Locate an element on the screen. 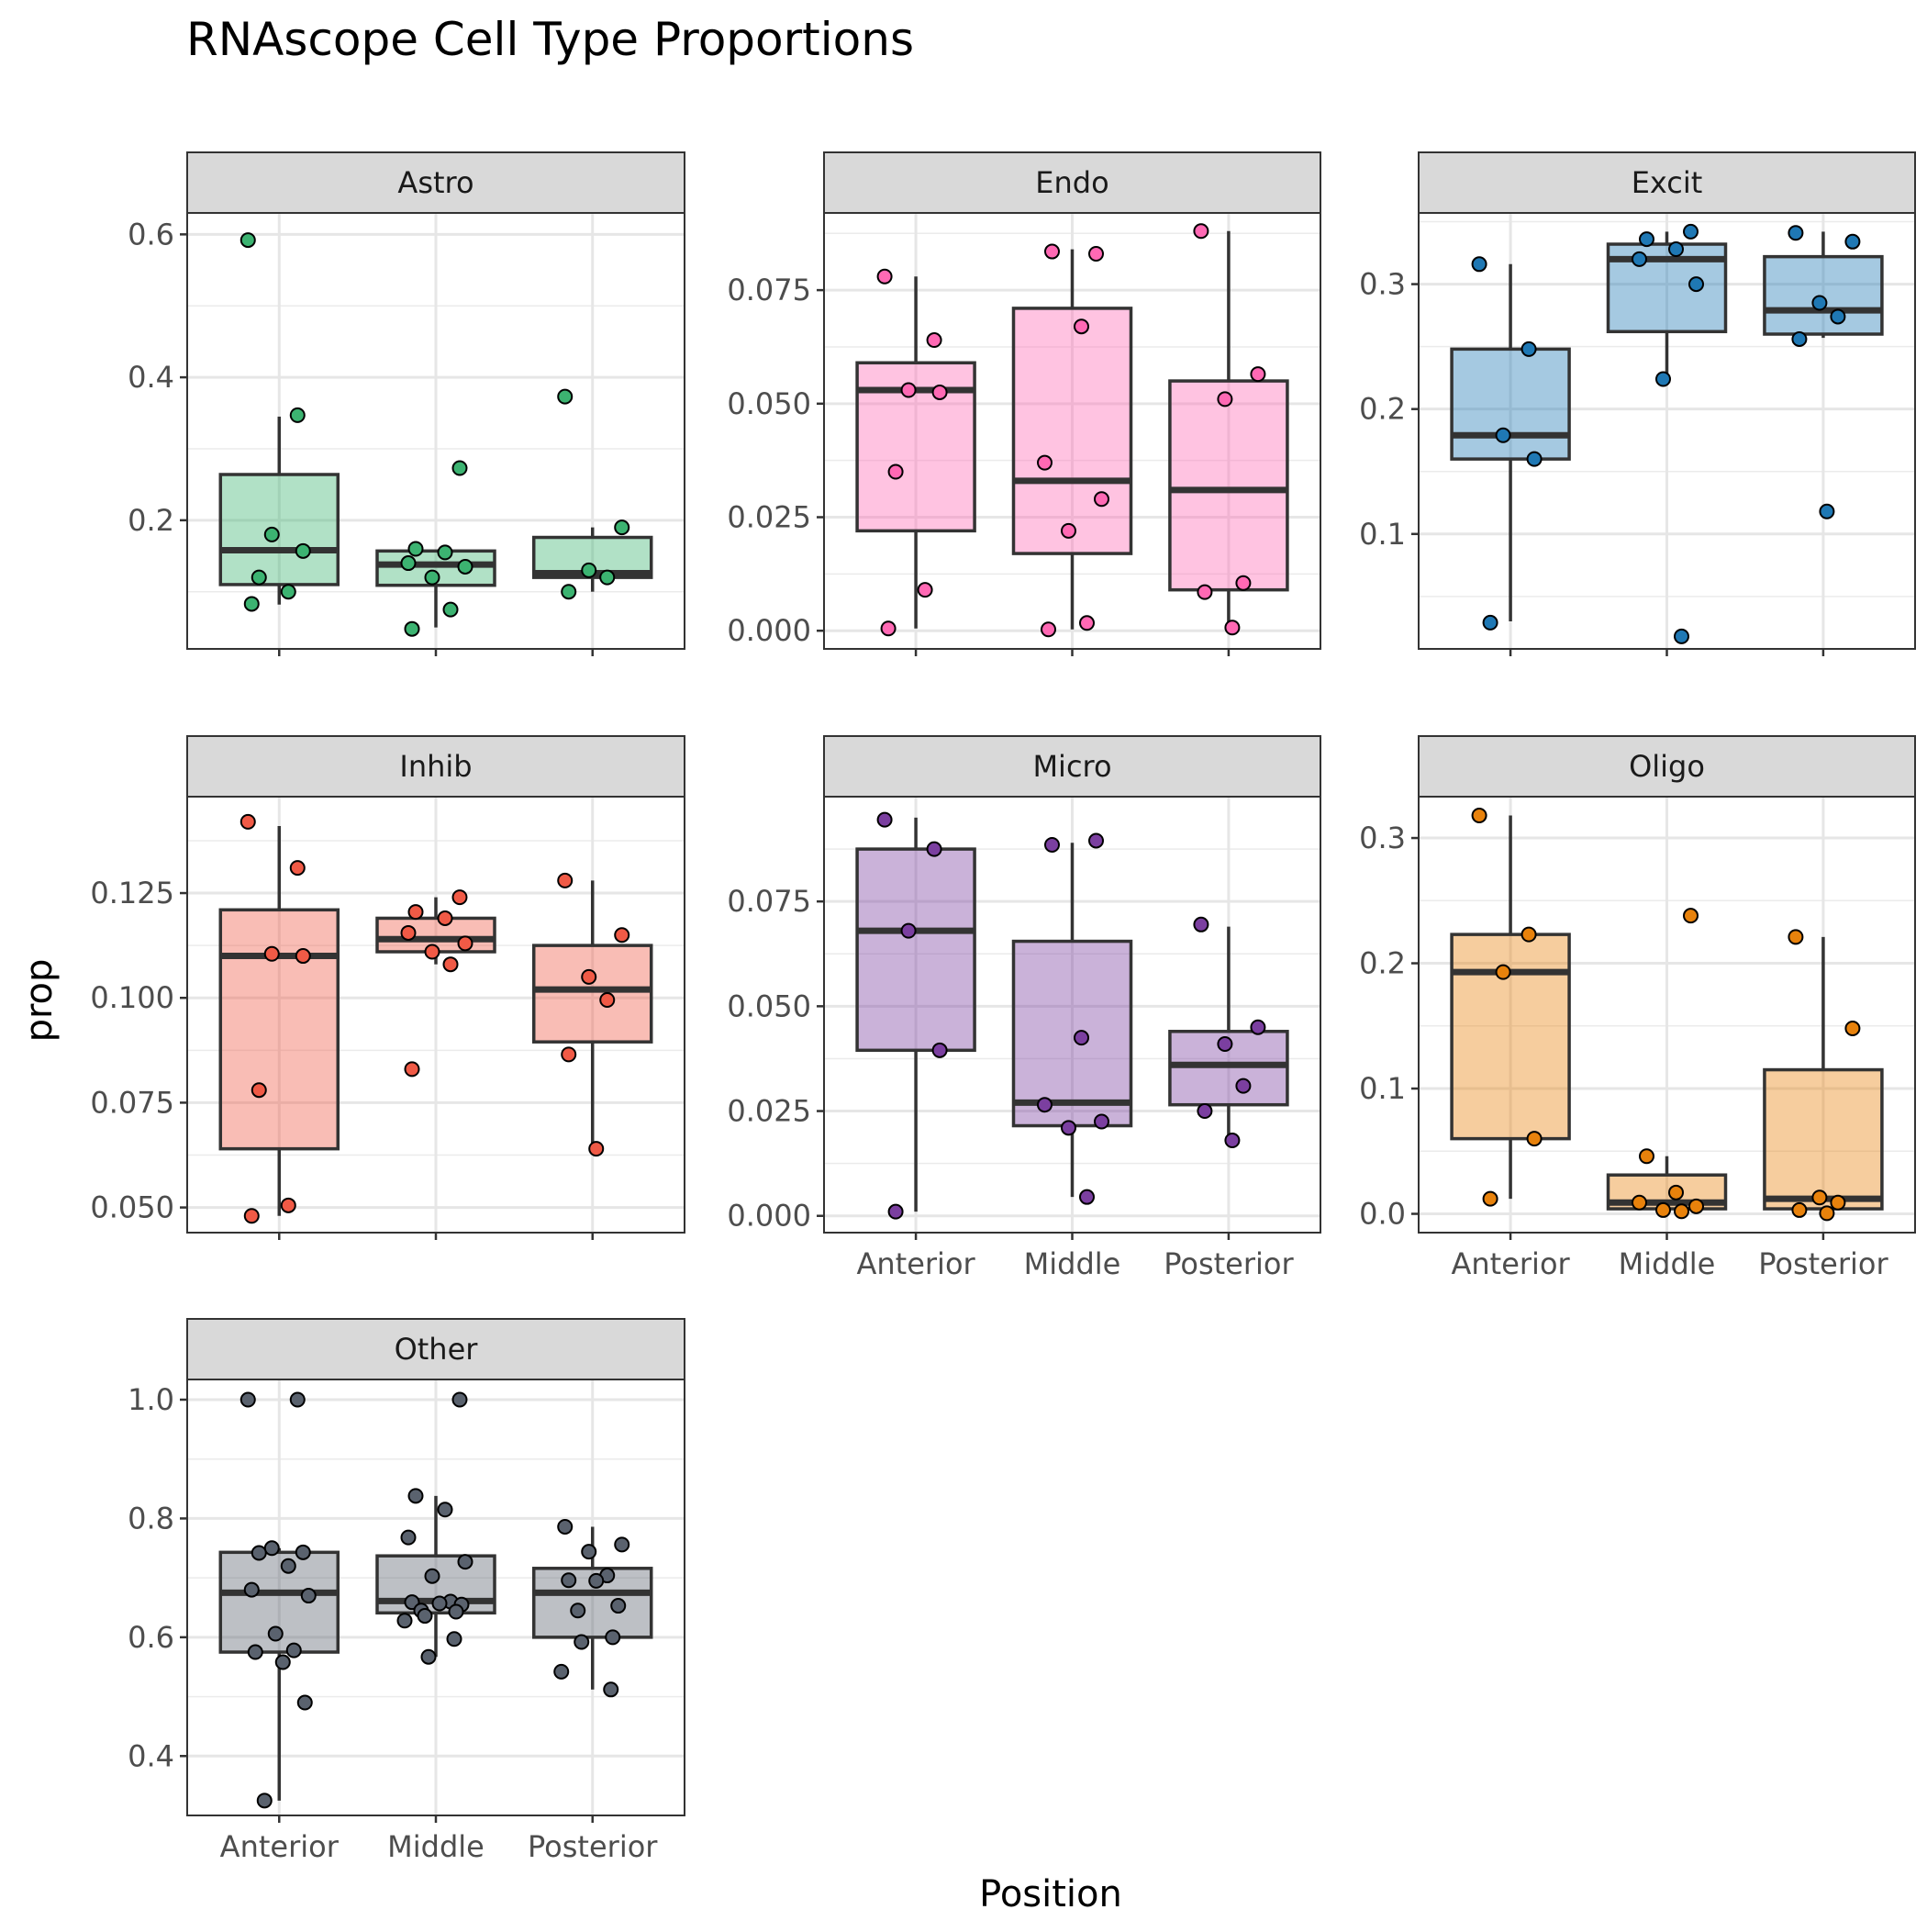  y-tick-label: 0.4 is located at coordinates (151, 1755).